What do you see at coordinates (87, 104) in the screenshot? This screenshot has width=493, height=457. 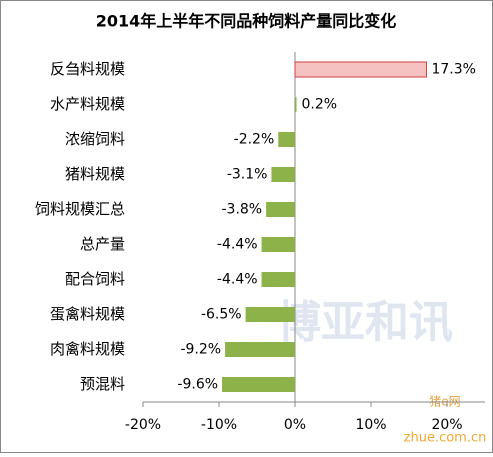 I see `y-tick-label: 水产料规模` at bounding box center [87, 104].